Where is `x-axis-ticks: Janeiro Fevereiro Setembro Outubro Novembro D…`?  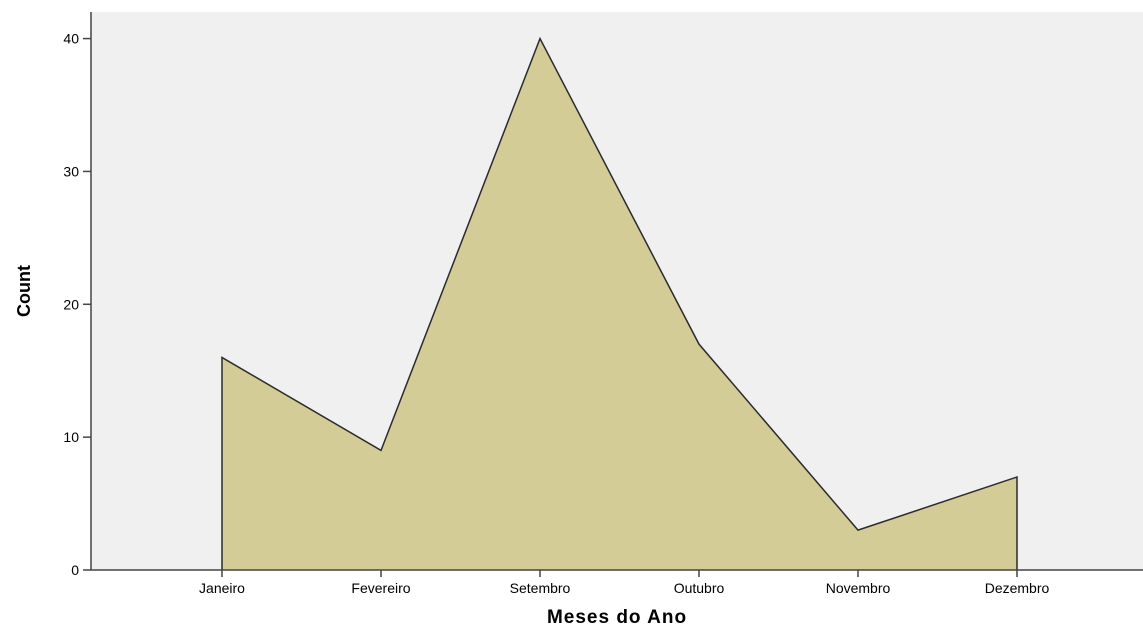
x-axis-ticks: Janeiro Fevereiro Setembro Outubro Novembro D… is located at coordinates (624, 583).